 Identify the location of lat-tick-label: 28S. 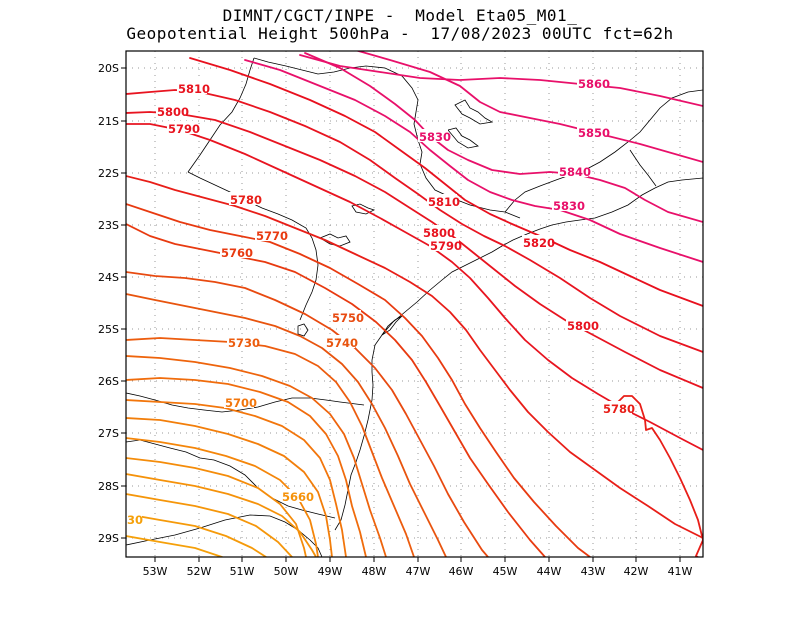
(108, 486).